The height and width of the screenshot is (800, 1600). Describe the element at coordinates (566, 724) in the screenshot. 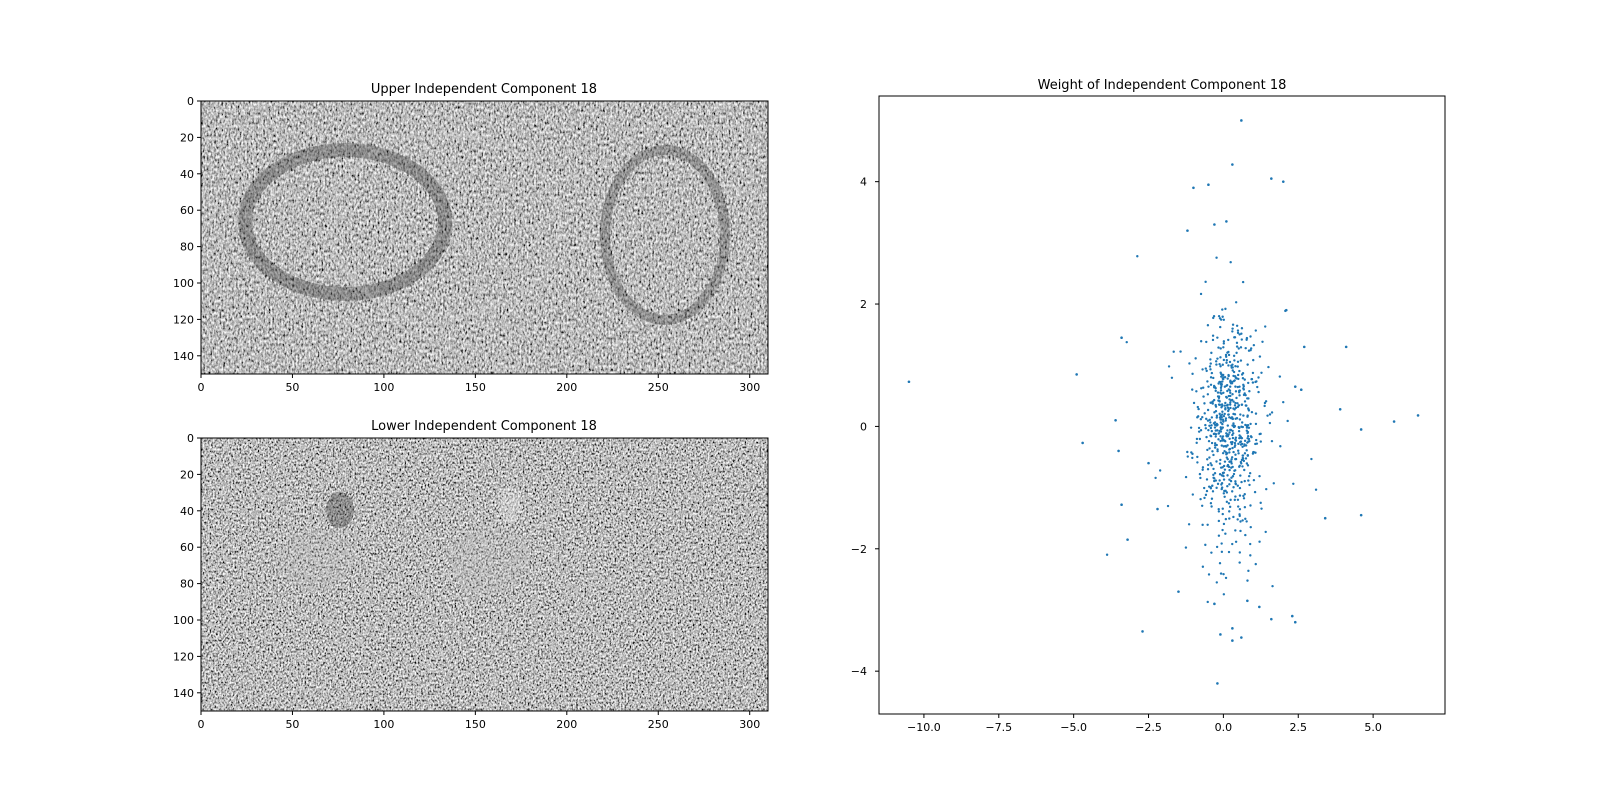

I see `x-tick-label: 200` at that location.